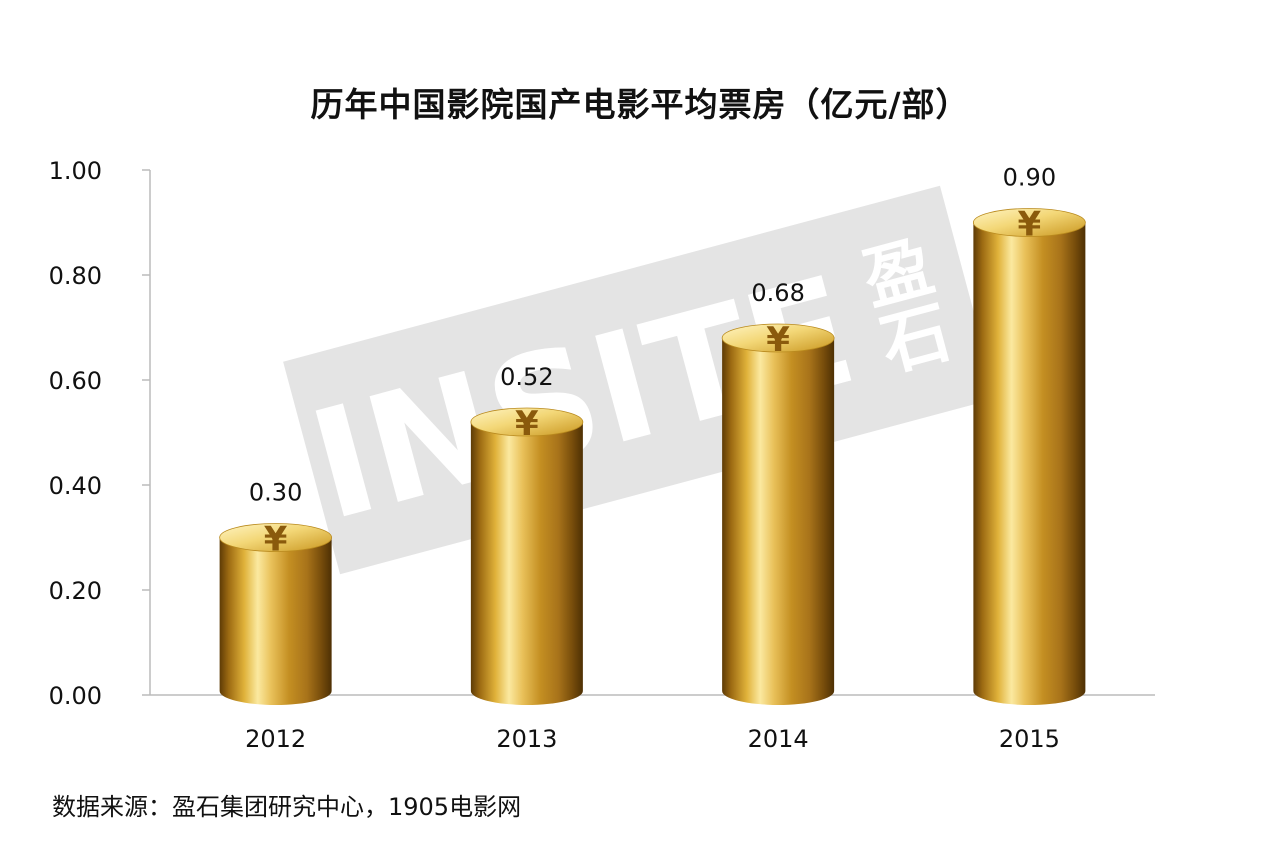 This screenshot has height=861, width=1280. What do you see at coordinates (75, 696) in the screenshot?
I see `y-tick-label: 0.00` at bounding box center [75, 696].